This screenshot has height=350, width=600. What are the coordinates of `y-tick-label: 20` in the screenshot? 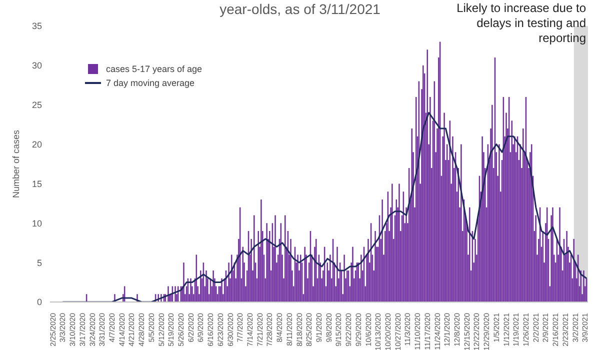 It's located at (37, 144).